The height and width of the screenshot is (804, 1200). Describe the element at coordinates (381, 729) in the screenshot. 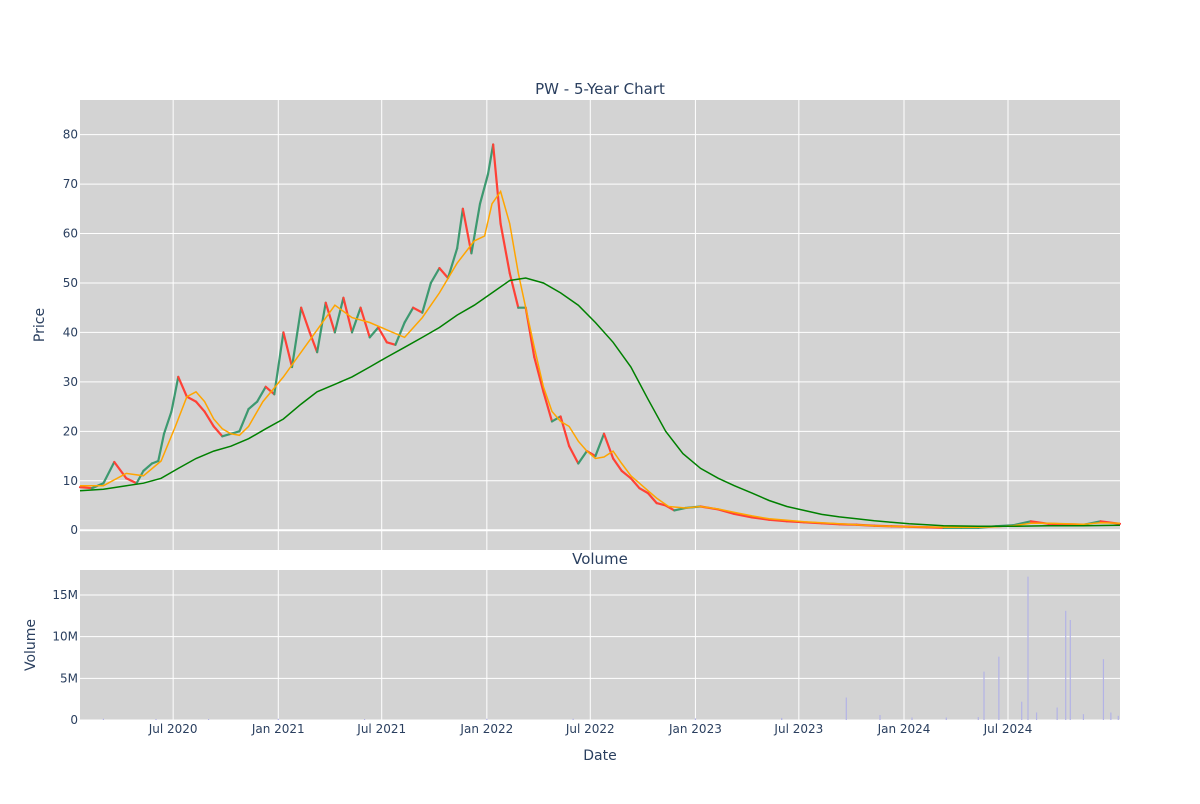

I see `x-tick-label: Jul 2021` at that location.